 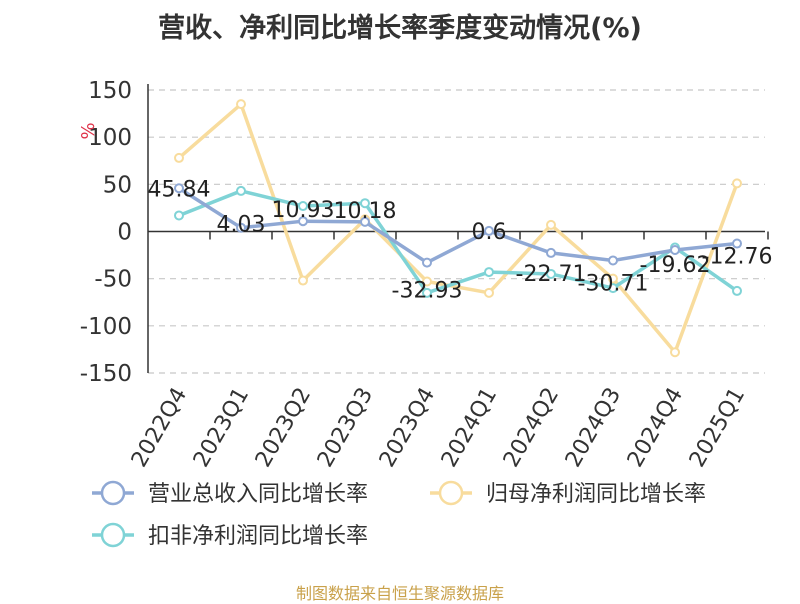 I want to click on data-label: -22.71, so click(x=551, y=274).